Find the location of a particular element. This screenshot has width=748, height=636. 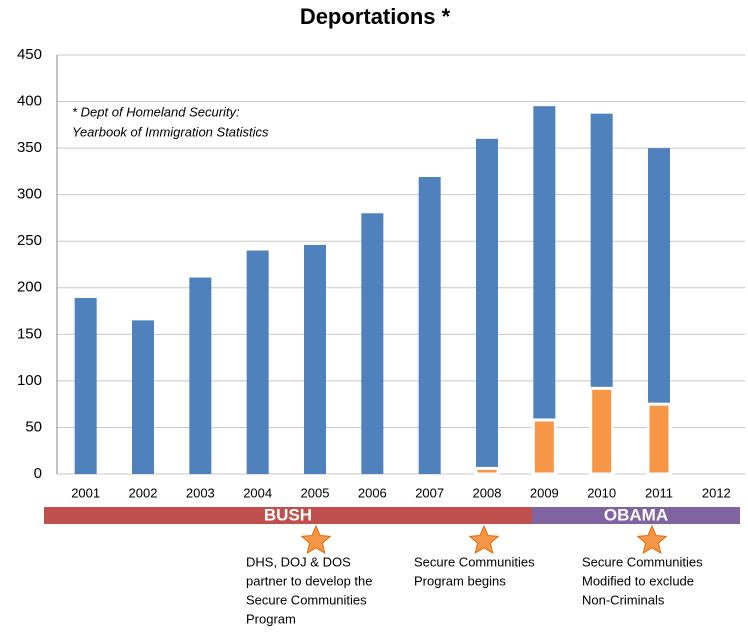

y-tick-label: 400 is located at coordinates (29, 101).